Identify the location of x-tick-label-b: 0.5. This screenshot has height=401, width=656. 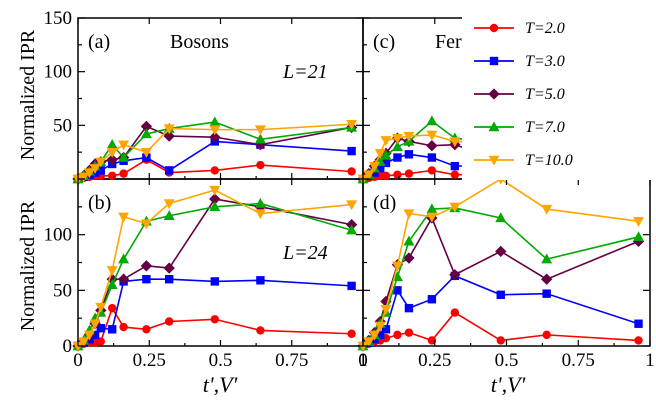
(221, 360).